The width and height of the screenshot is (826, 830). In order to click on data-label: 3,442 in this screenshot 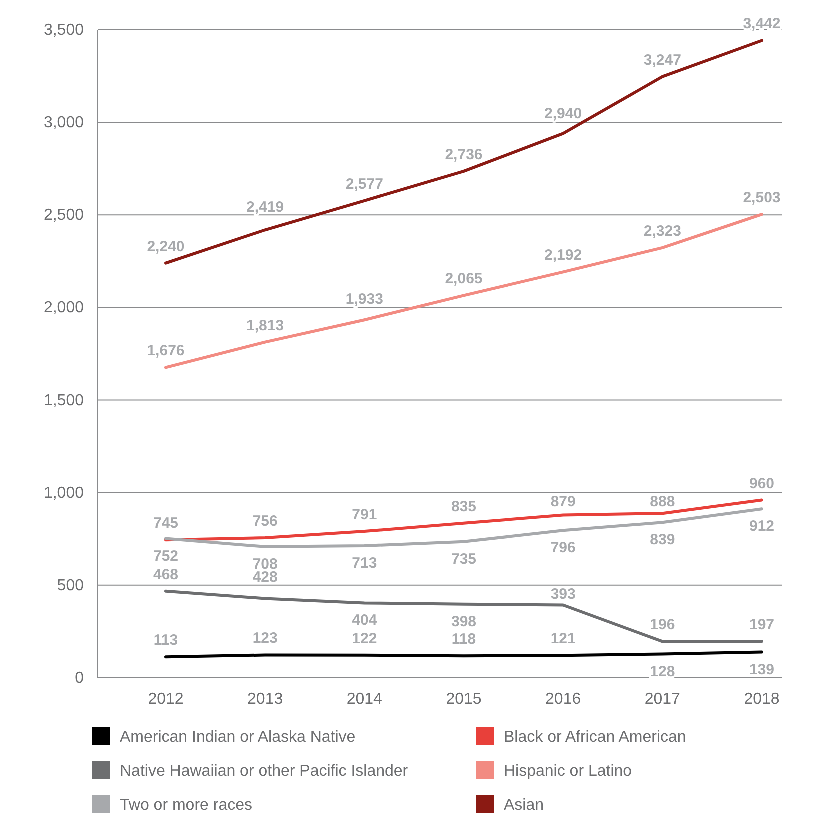, I will do `click(762, 24)`.